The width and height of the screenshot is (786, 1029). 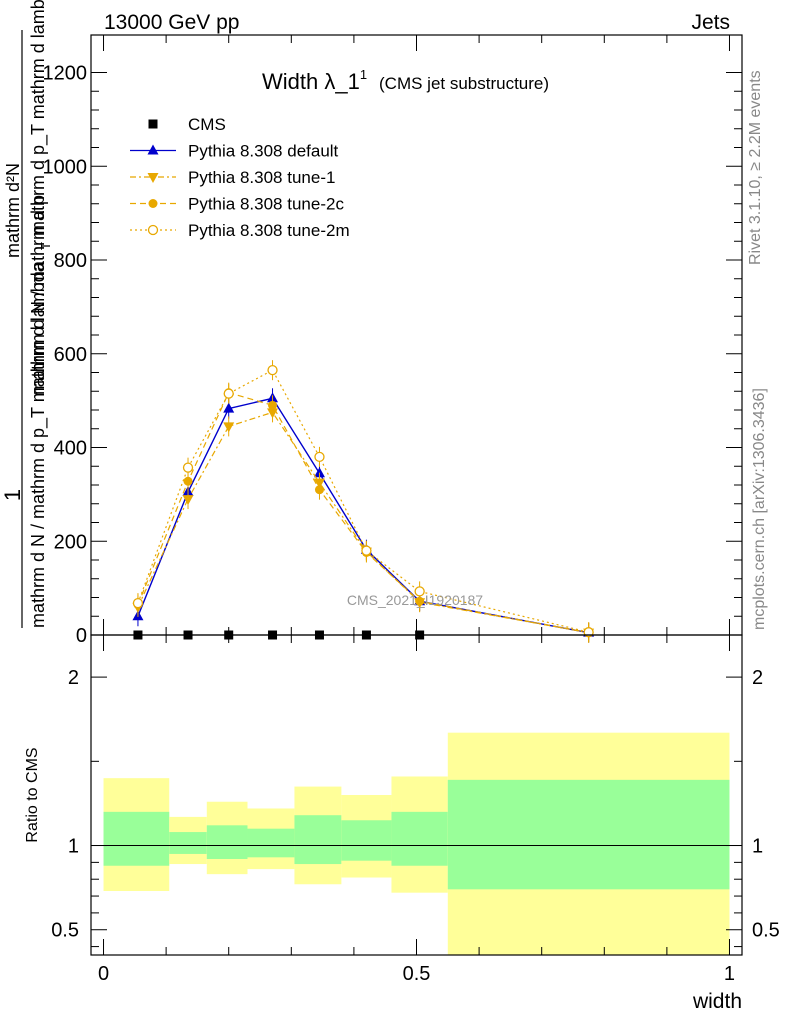 What do you see at coordinates (45, 246) in the screenshot?
I see `ylabel-sub: T` at bounding box center [45, 246].